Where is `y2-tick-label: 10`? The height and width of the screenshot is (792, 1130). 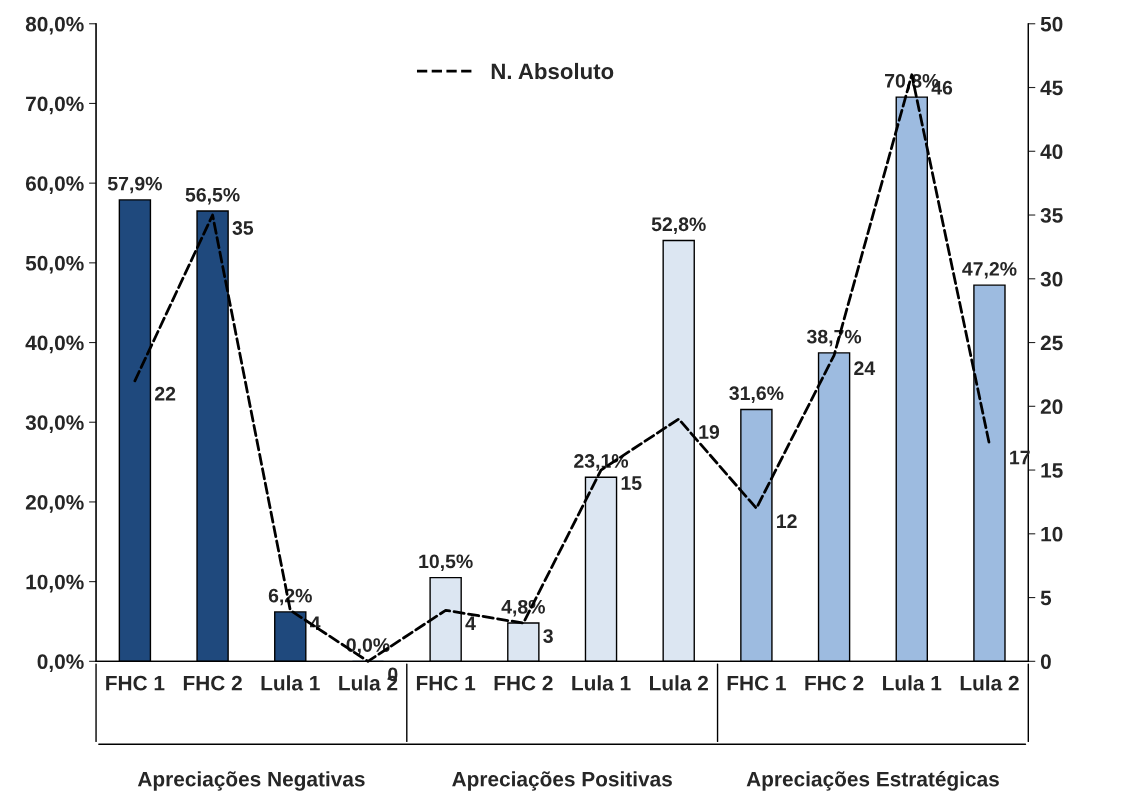 y2-tick-label: 10 is located at coordinates (1052, 534).